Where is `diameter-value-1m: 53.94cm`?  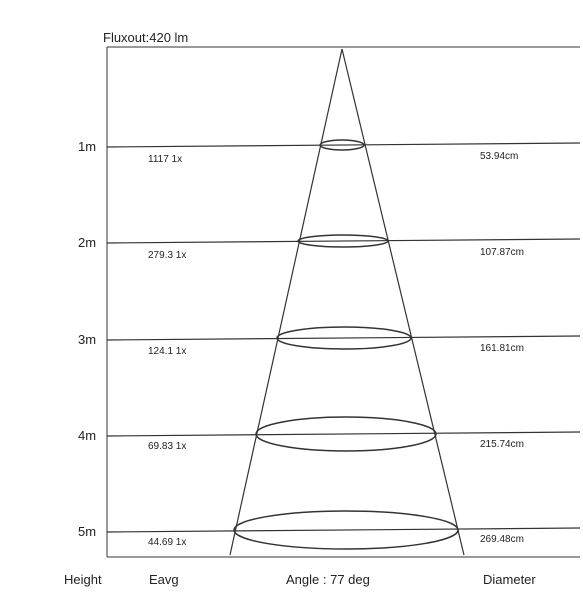 diameter-value-1m: 53.94cm is located at coordinates (499, 156).